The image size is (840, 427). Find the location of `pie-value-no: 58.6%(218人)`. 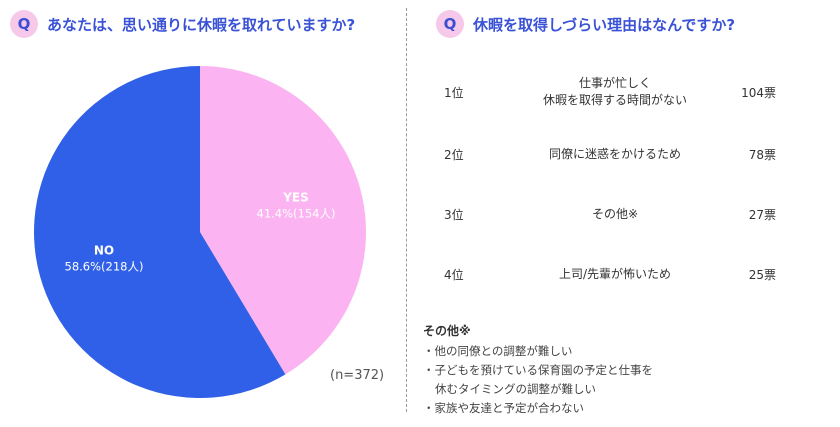

pie-value-no: 58.6%(218人) is located at coordinates (104, 267).